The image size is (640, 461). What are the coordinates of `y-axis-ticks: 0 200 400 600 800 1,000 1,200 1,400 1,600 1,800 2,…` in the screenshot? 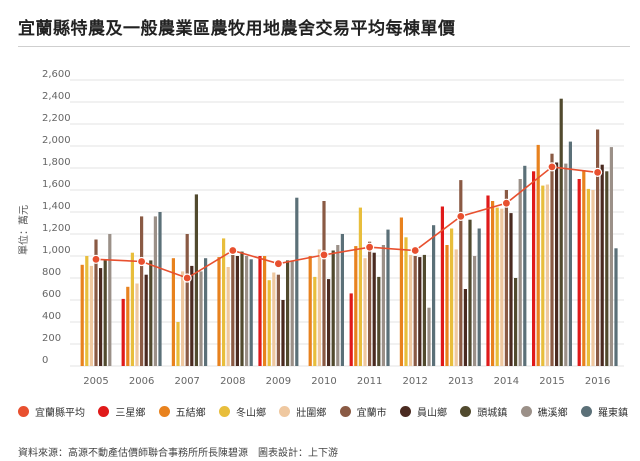 It's located at (56, 217).